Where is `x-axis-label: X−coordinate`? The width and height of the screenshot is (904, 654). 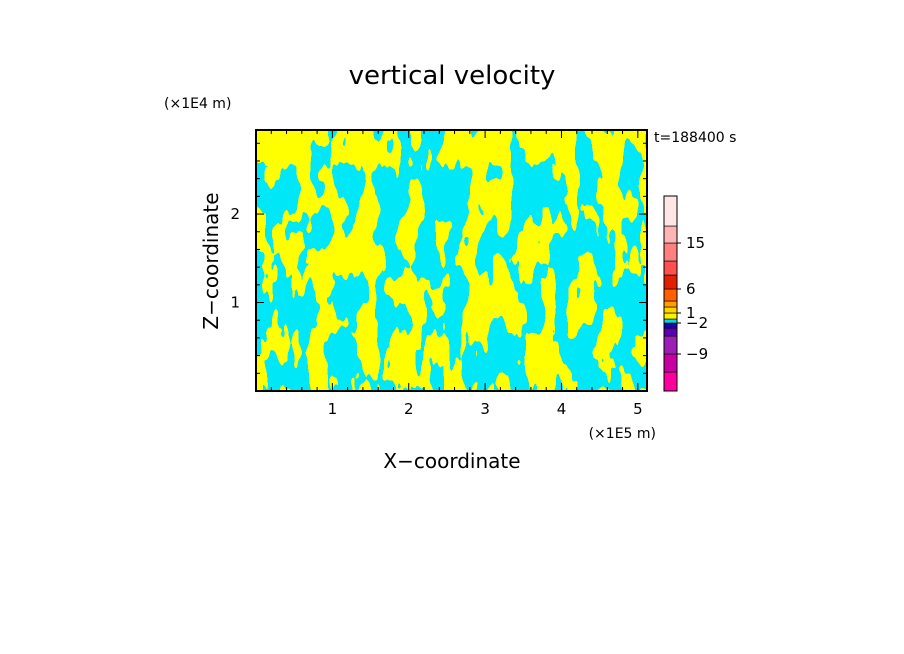
x-axis-label: X−coordinate is located at coordinates (451, 461).